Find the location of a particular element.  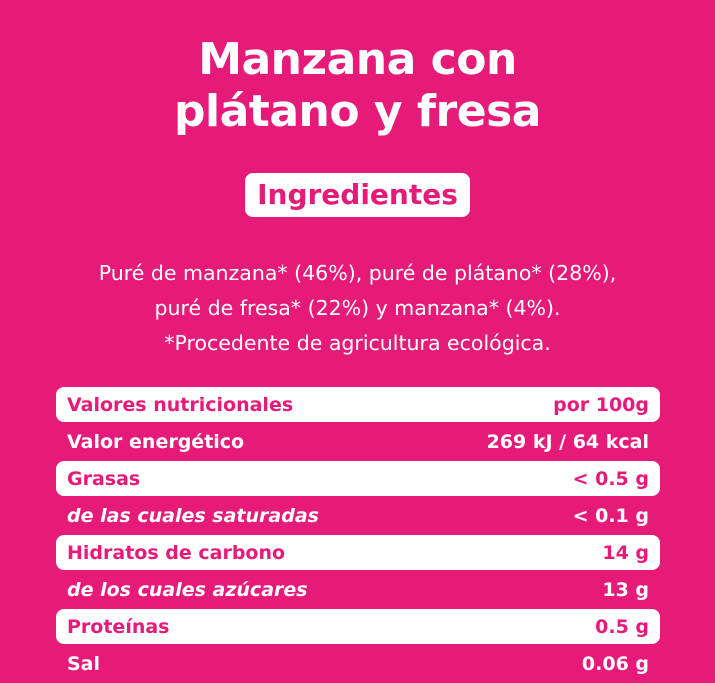

nutrition-header-row: Valores nutricionales por 100g is located at coordinates (358, 404).